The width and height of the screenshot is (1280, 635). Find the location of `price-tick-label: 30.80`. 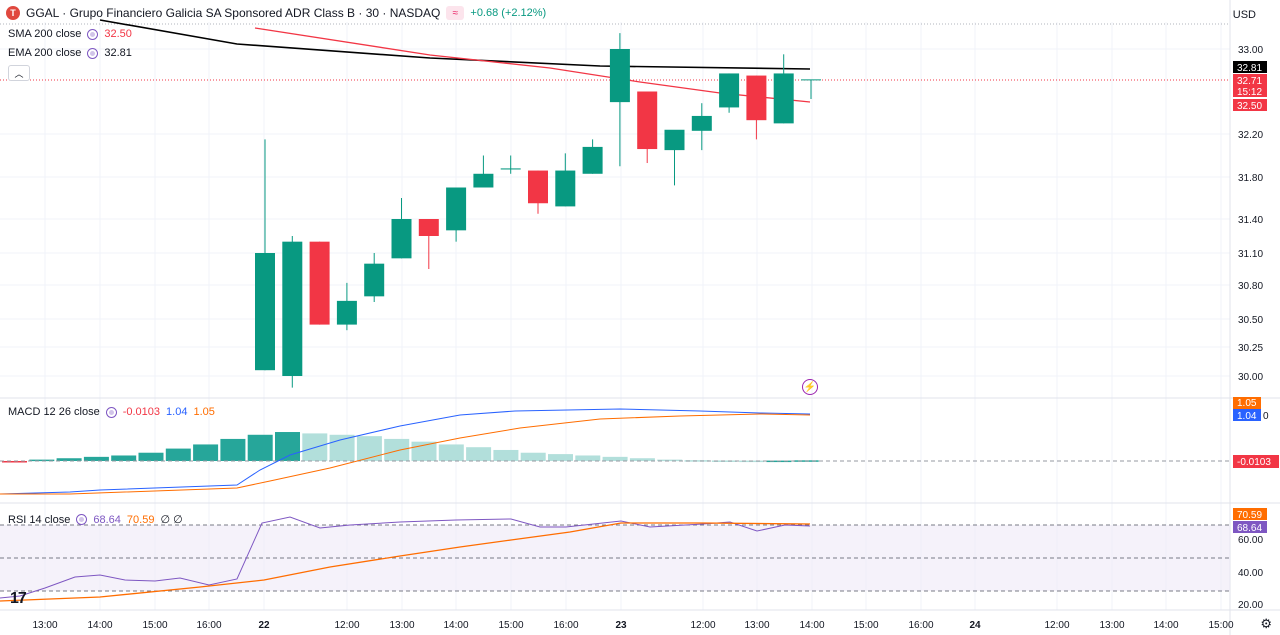

price-tick-label: 30.80 is located at coordinates (1250, 286).